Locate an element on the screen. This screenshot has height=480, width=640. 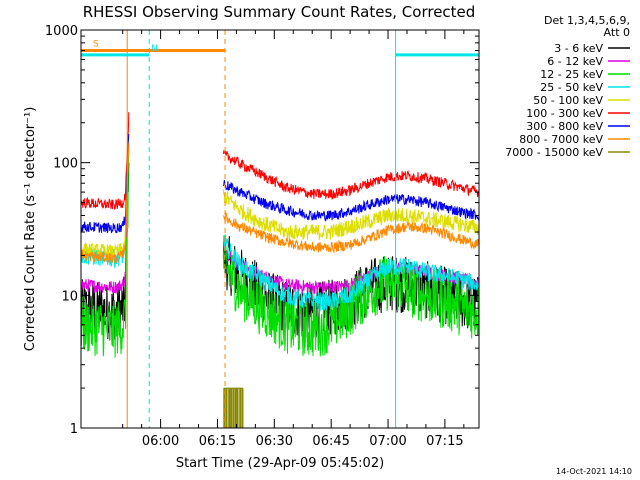
x-tick-label-0630: 06:30 is located at coordinates (274, 441).